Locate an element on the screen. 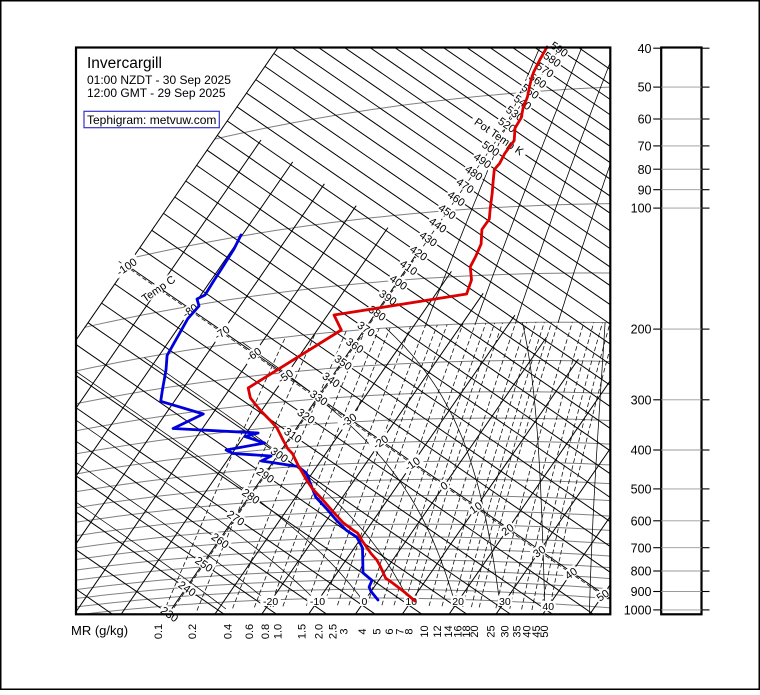 This screenshot has width=760, height=695. svg-text: 80 is located at coordinates (645, 170).